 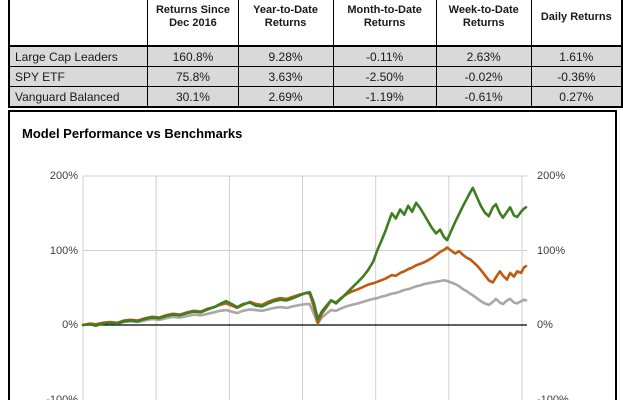 I want to click on column-header: Month-to-Date Returns, so click(x=384, y=23).